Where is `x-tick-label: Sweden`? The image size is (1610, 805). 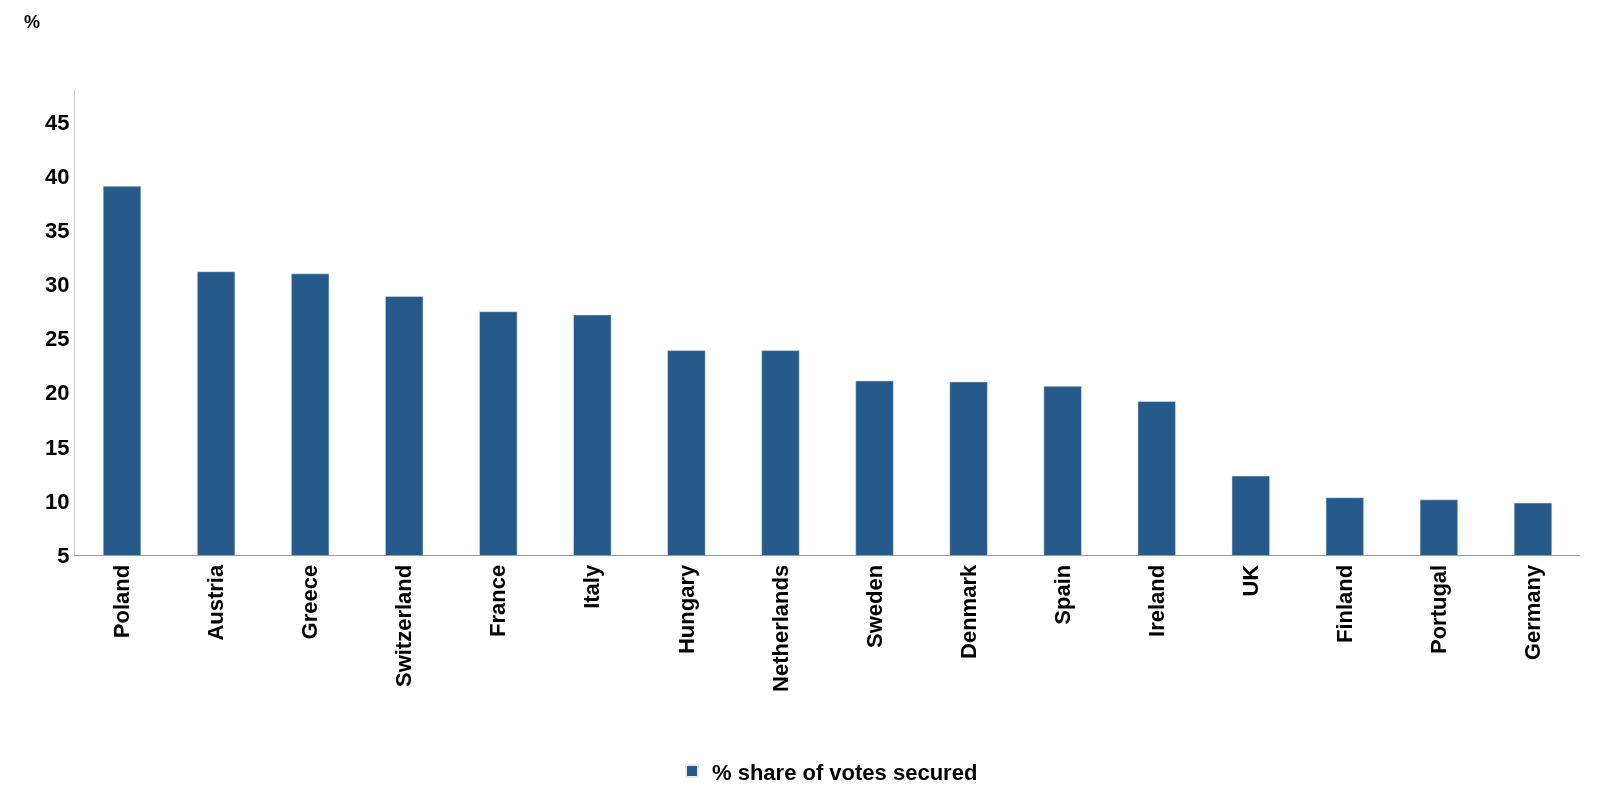
x-tick-label: Sweden is located at coordinates (874, 606).